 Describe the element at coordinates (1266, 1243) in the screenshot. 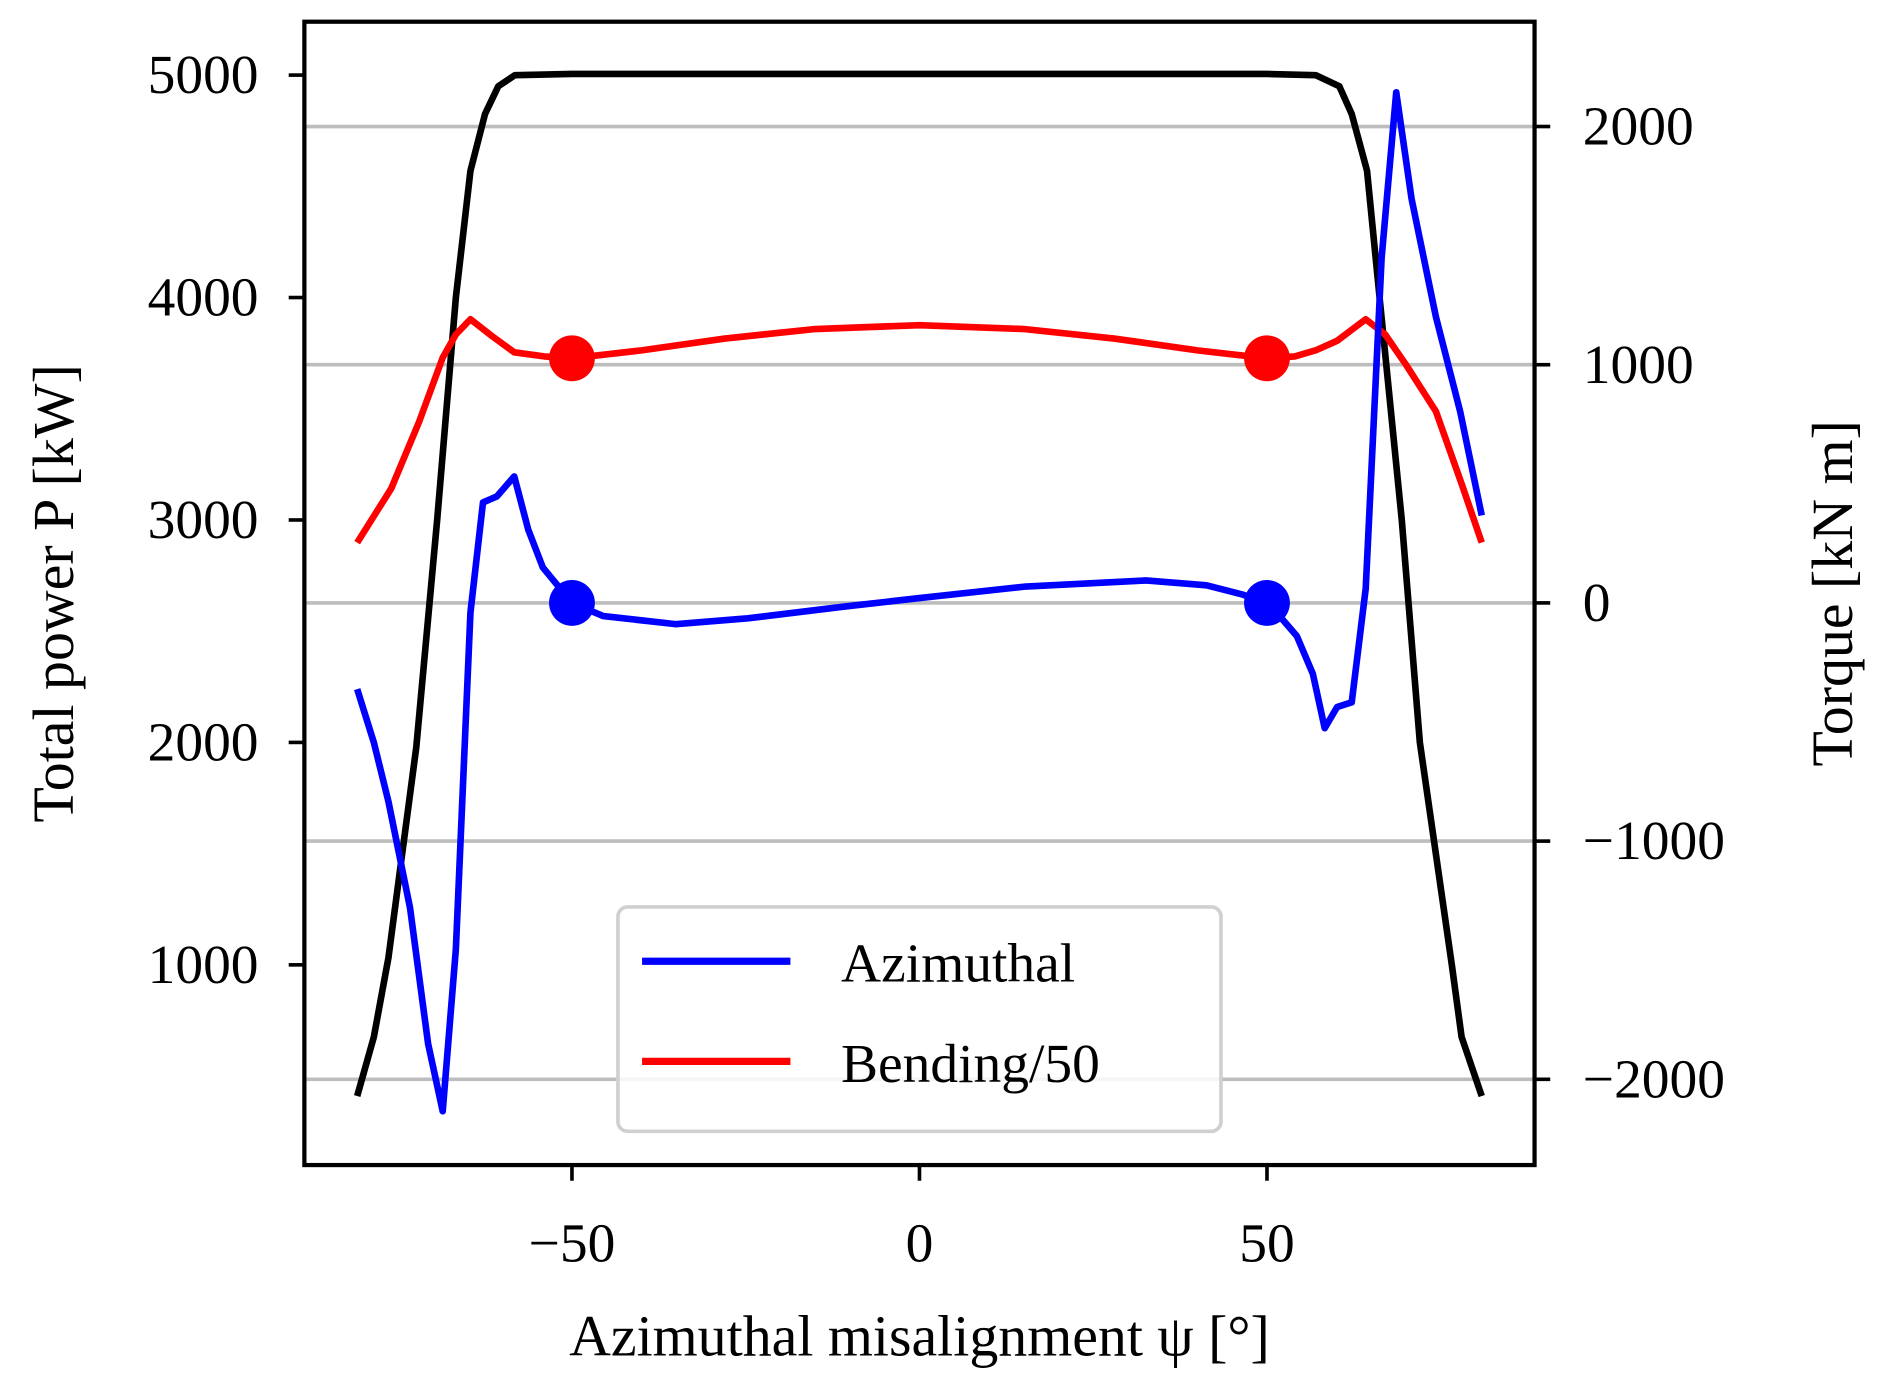

I see `x-tick-label: 50` at that location.